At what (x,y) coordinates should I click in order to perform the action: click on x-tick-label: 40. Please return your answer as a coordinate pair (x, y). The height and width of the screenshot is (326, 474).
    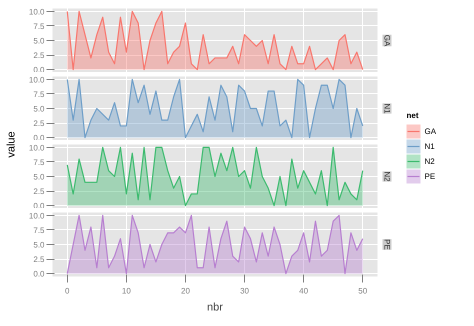
    Looking at the image, I should click on (304, 291).